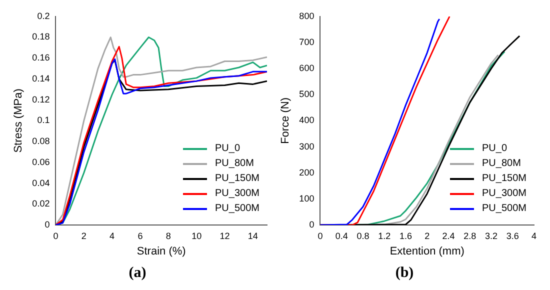  Describe the element at coordinates (41, 203) in the screenshot. I see `y-tick-label: 0.02` at that location.